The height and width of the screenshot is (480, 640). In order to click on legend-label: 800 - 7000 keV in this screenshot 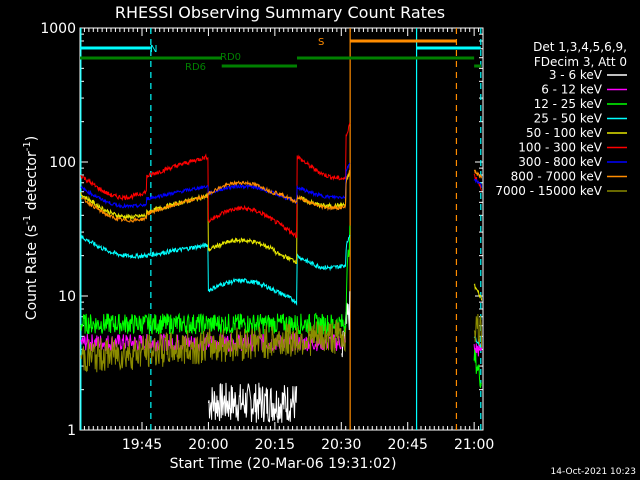, I will do `click(557, 177)`.